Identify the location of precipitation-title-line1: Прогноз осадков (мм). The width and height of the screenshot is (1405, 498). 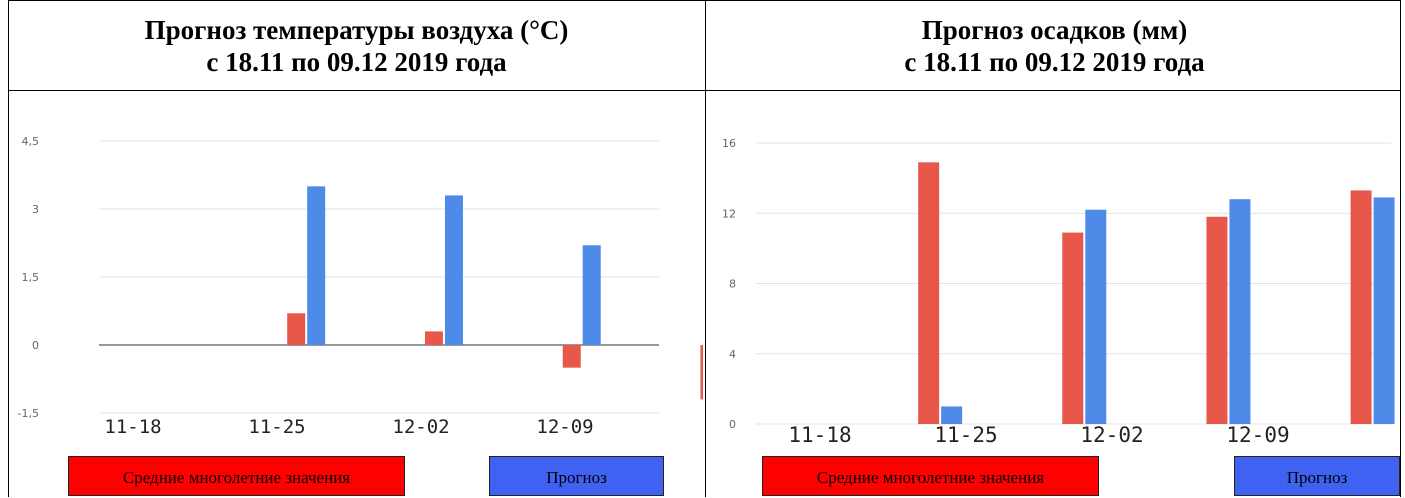
(1054, 30).